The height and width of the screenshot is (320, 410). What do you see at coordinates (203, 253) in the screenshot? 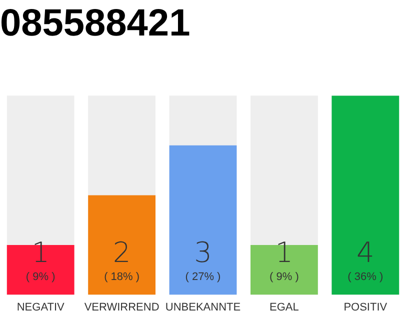
I see `data-label: 3` at bounding box center [203, 253].